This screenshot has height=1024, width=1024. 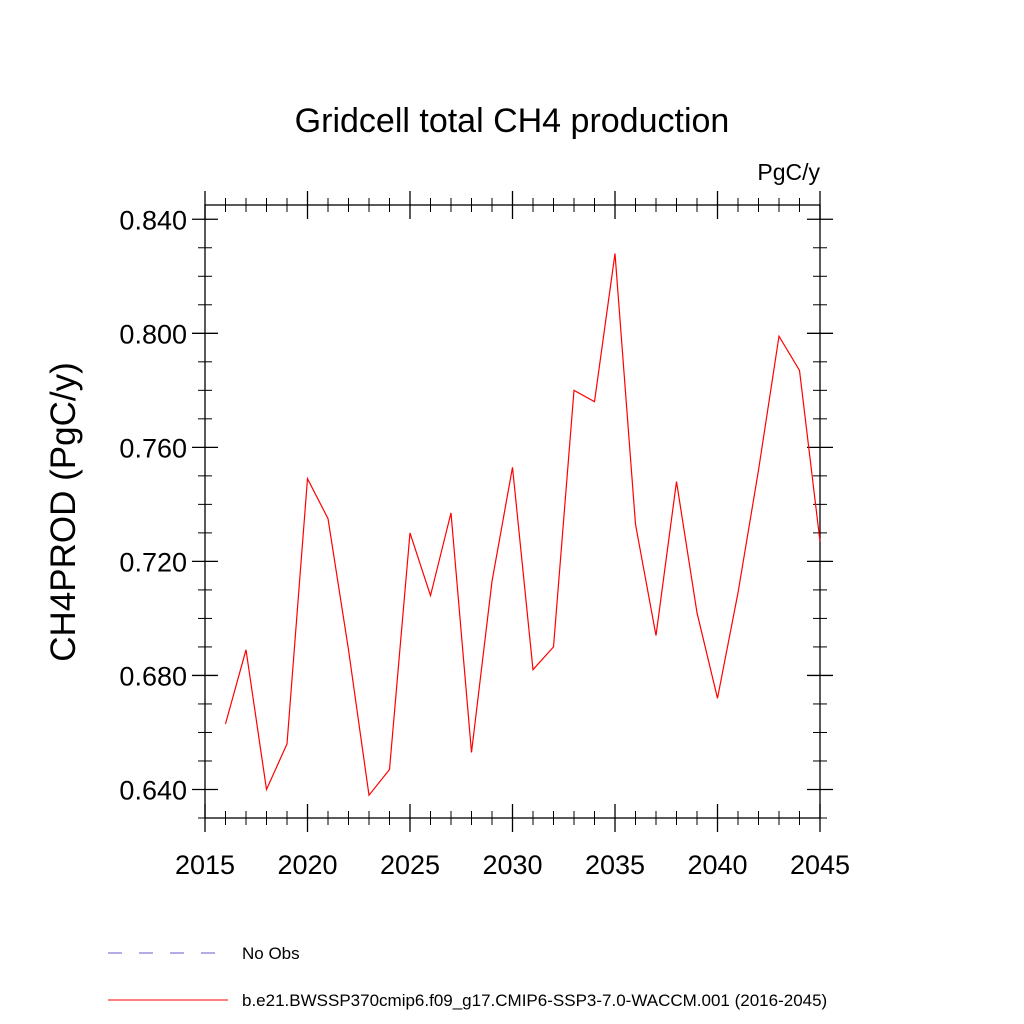 I want to click on y-tick-label: 0.760, so click(x=153, y=448).